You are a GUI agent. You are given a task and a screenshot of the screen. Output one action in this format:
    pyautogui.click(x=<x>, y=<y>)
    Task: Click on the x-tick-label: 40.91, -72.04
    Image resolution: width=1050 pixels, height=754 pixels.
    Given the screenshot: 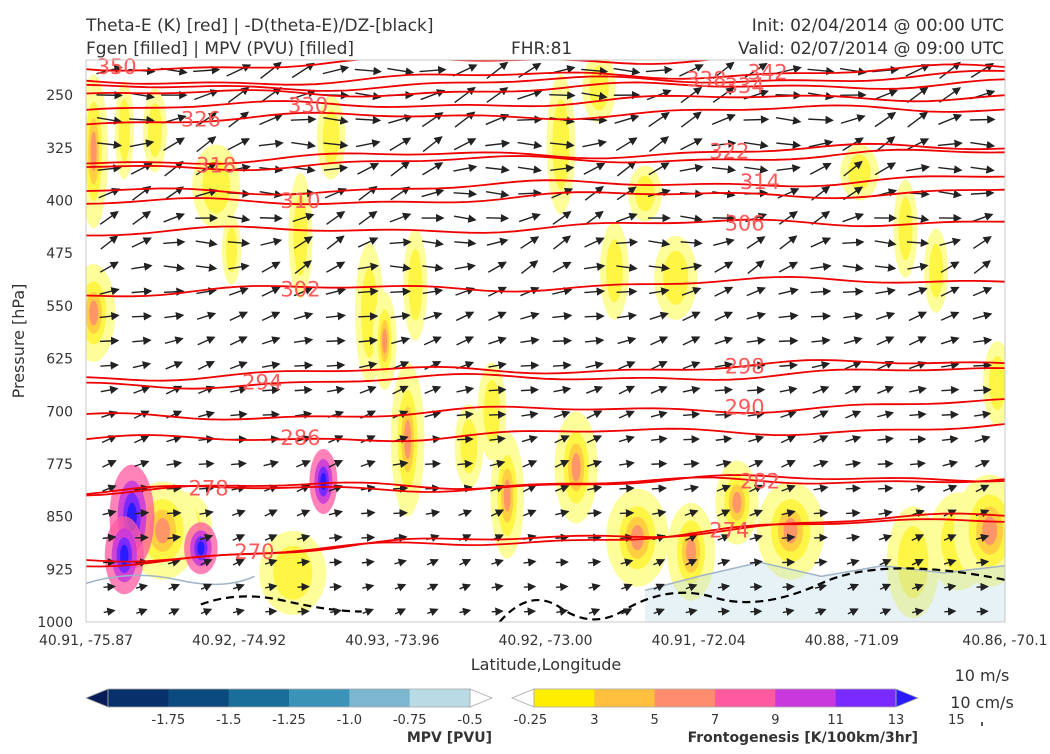 What is the action you would take?
    pyautogui.click(x=699, y=641)
    